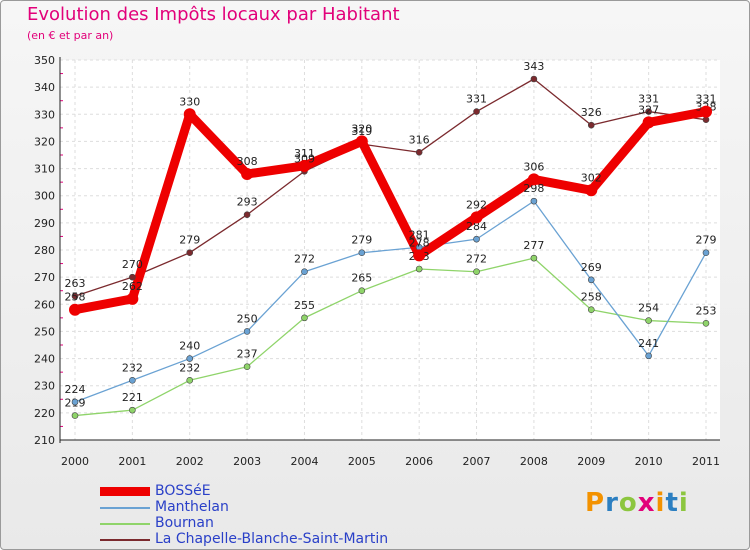 This screenshot has height=550, width=750. Describe the element at coordinates (44, 114) in the screenshot. I see `y-tick-label: 330` at that location.